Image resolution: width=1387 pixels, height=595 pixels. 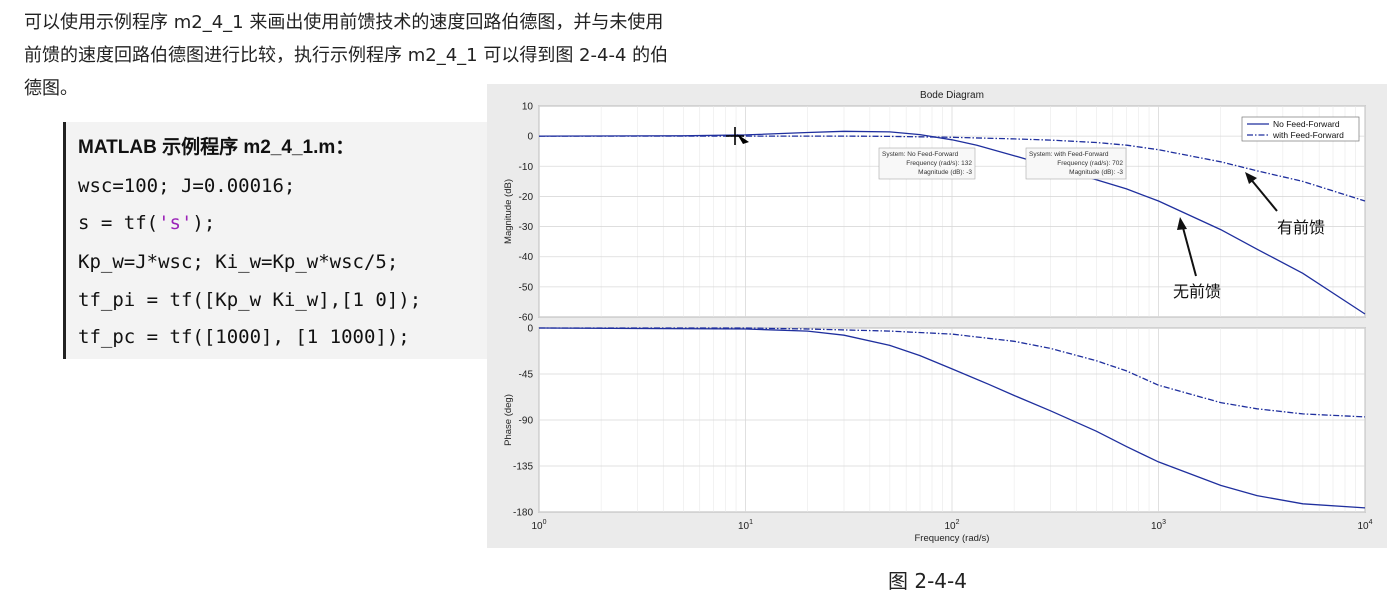 I want to click on datatip-frequency: Frequency (rad/s): 132, so click(x=939, y=163).